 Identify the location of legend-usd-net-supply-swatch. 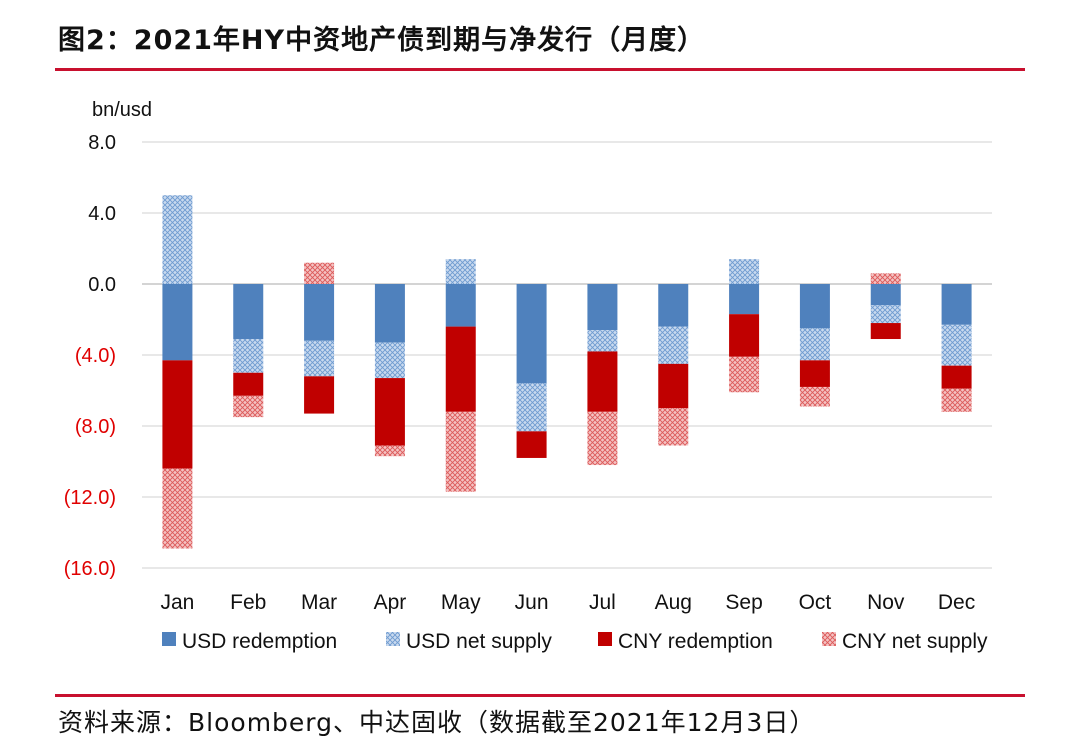
(393, 639).